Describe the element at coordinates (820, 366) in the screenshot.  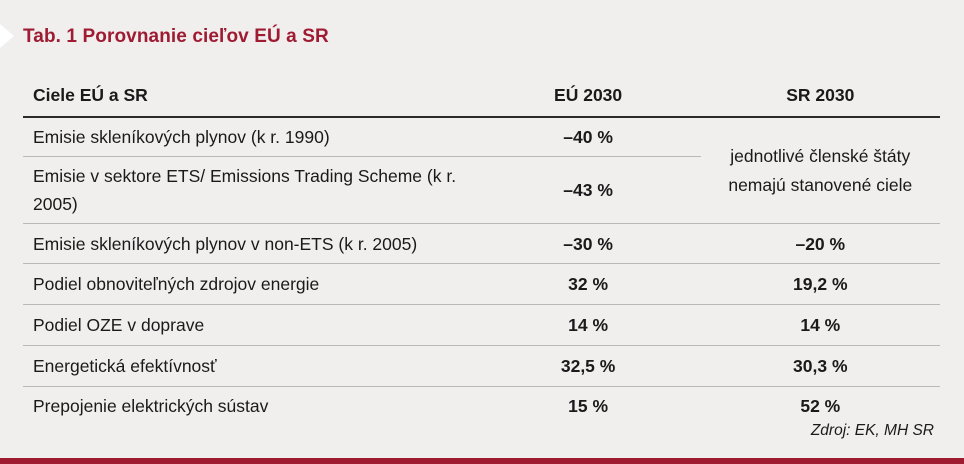
I see `row-sr-value: 30,3 %` at that location.